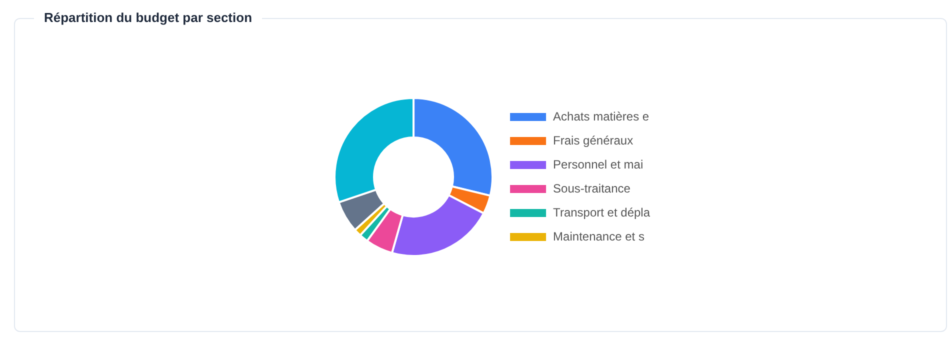  Describe the element at coordinates (598, 164) in the screenshot. I see `legend-label: Personnel et mai` at that location.